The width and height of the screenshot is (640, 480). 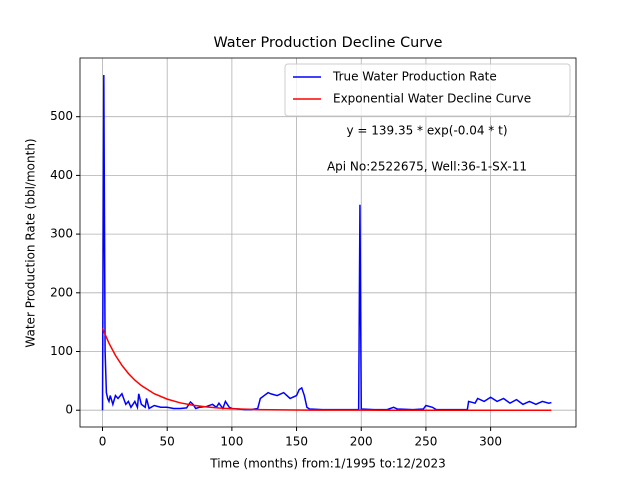 What do you see at coordinates (490, 442) in the screenshot?
I see `x-tick-label: 300` at bounding box center [490, 442].